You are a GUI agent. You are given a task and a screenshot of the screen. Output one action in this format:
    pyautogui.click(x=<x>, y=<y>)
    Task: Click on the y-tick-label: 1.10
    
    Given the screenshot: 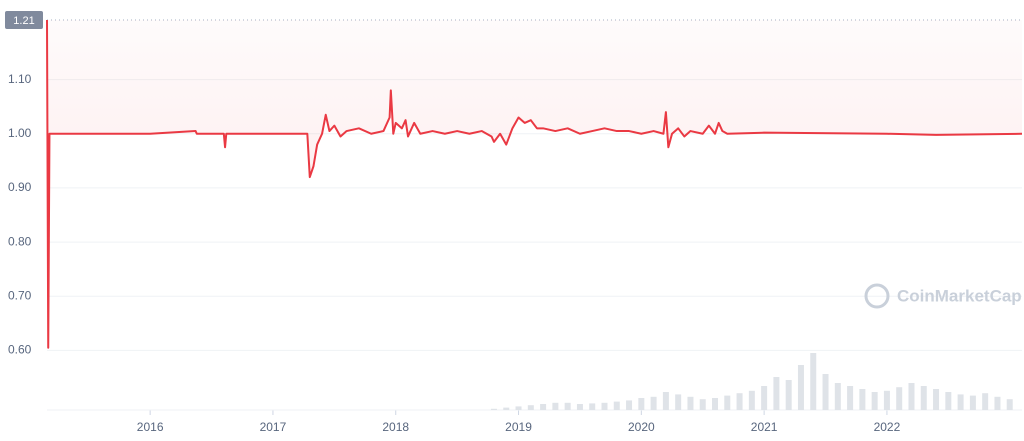 What is the action you would take?
    pyautogui.click(x=20, y=79)
    